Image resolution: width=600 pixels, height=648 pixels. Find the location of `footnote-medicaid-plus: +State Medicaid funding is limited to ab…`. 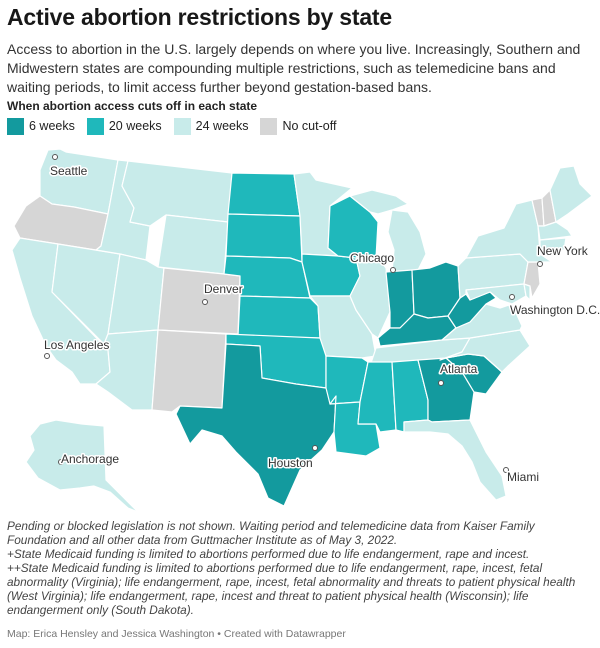

footnote-medicaid-plus: +State Medicaid funding is limited to ab… is located at coordinates (268, 554).